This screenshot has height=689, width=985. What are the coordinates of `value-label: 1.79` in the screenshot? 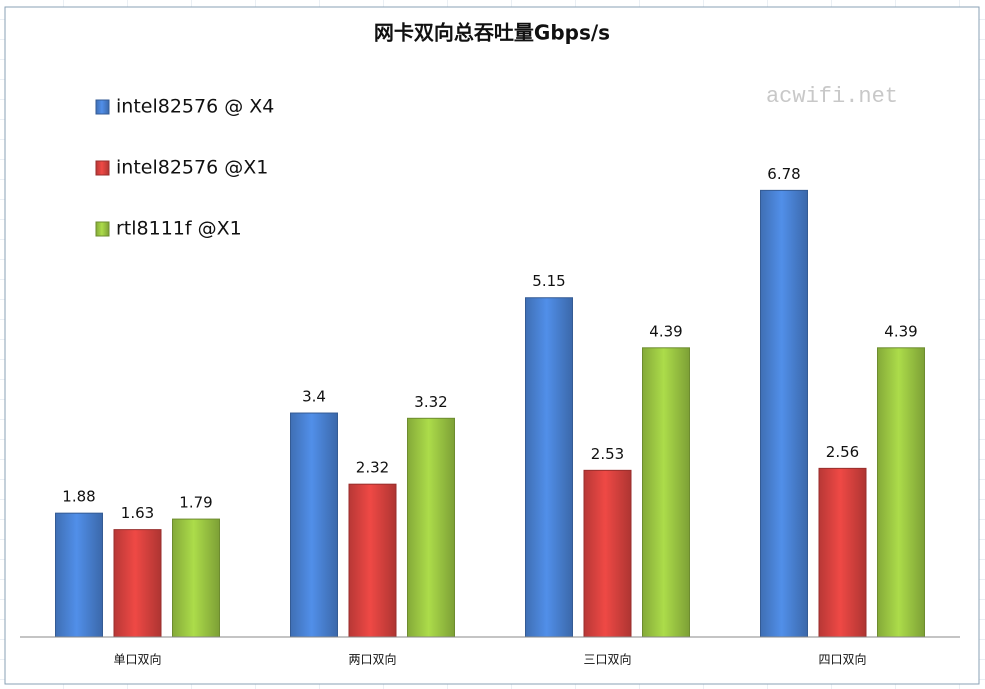 It's located at (195, 503).